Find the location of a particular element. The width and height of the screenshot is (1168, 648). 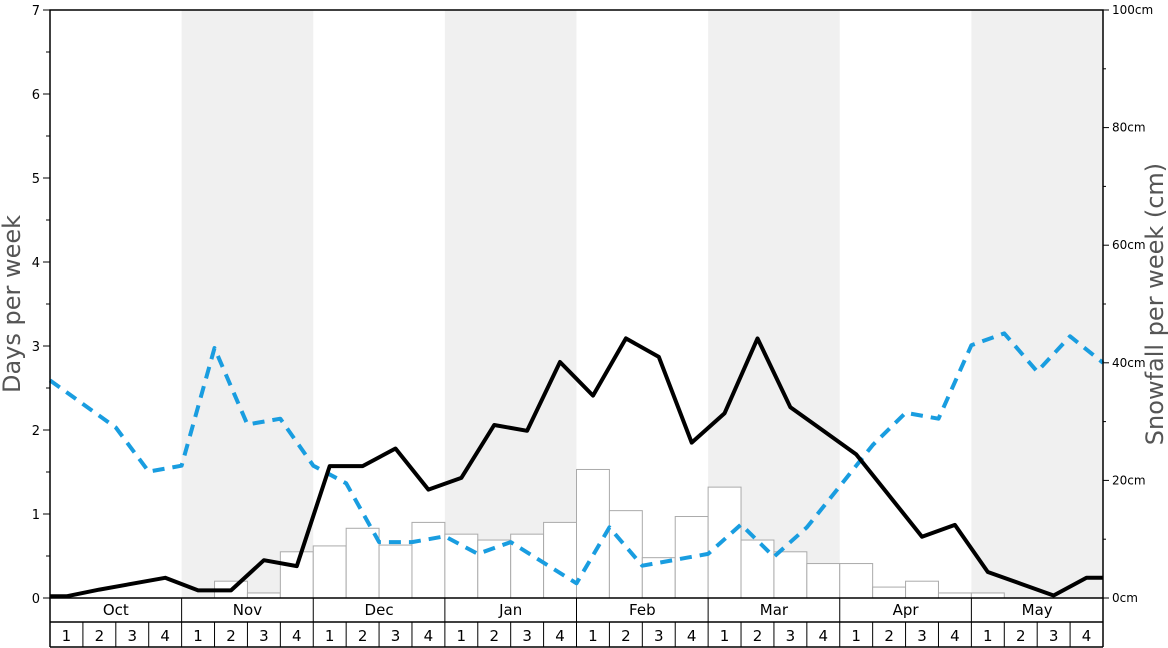

left-tick-label: 4 is located at coordinates (36, 263).